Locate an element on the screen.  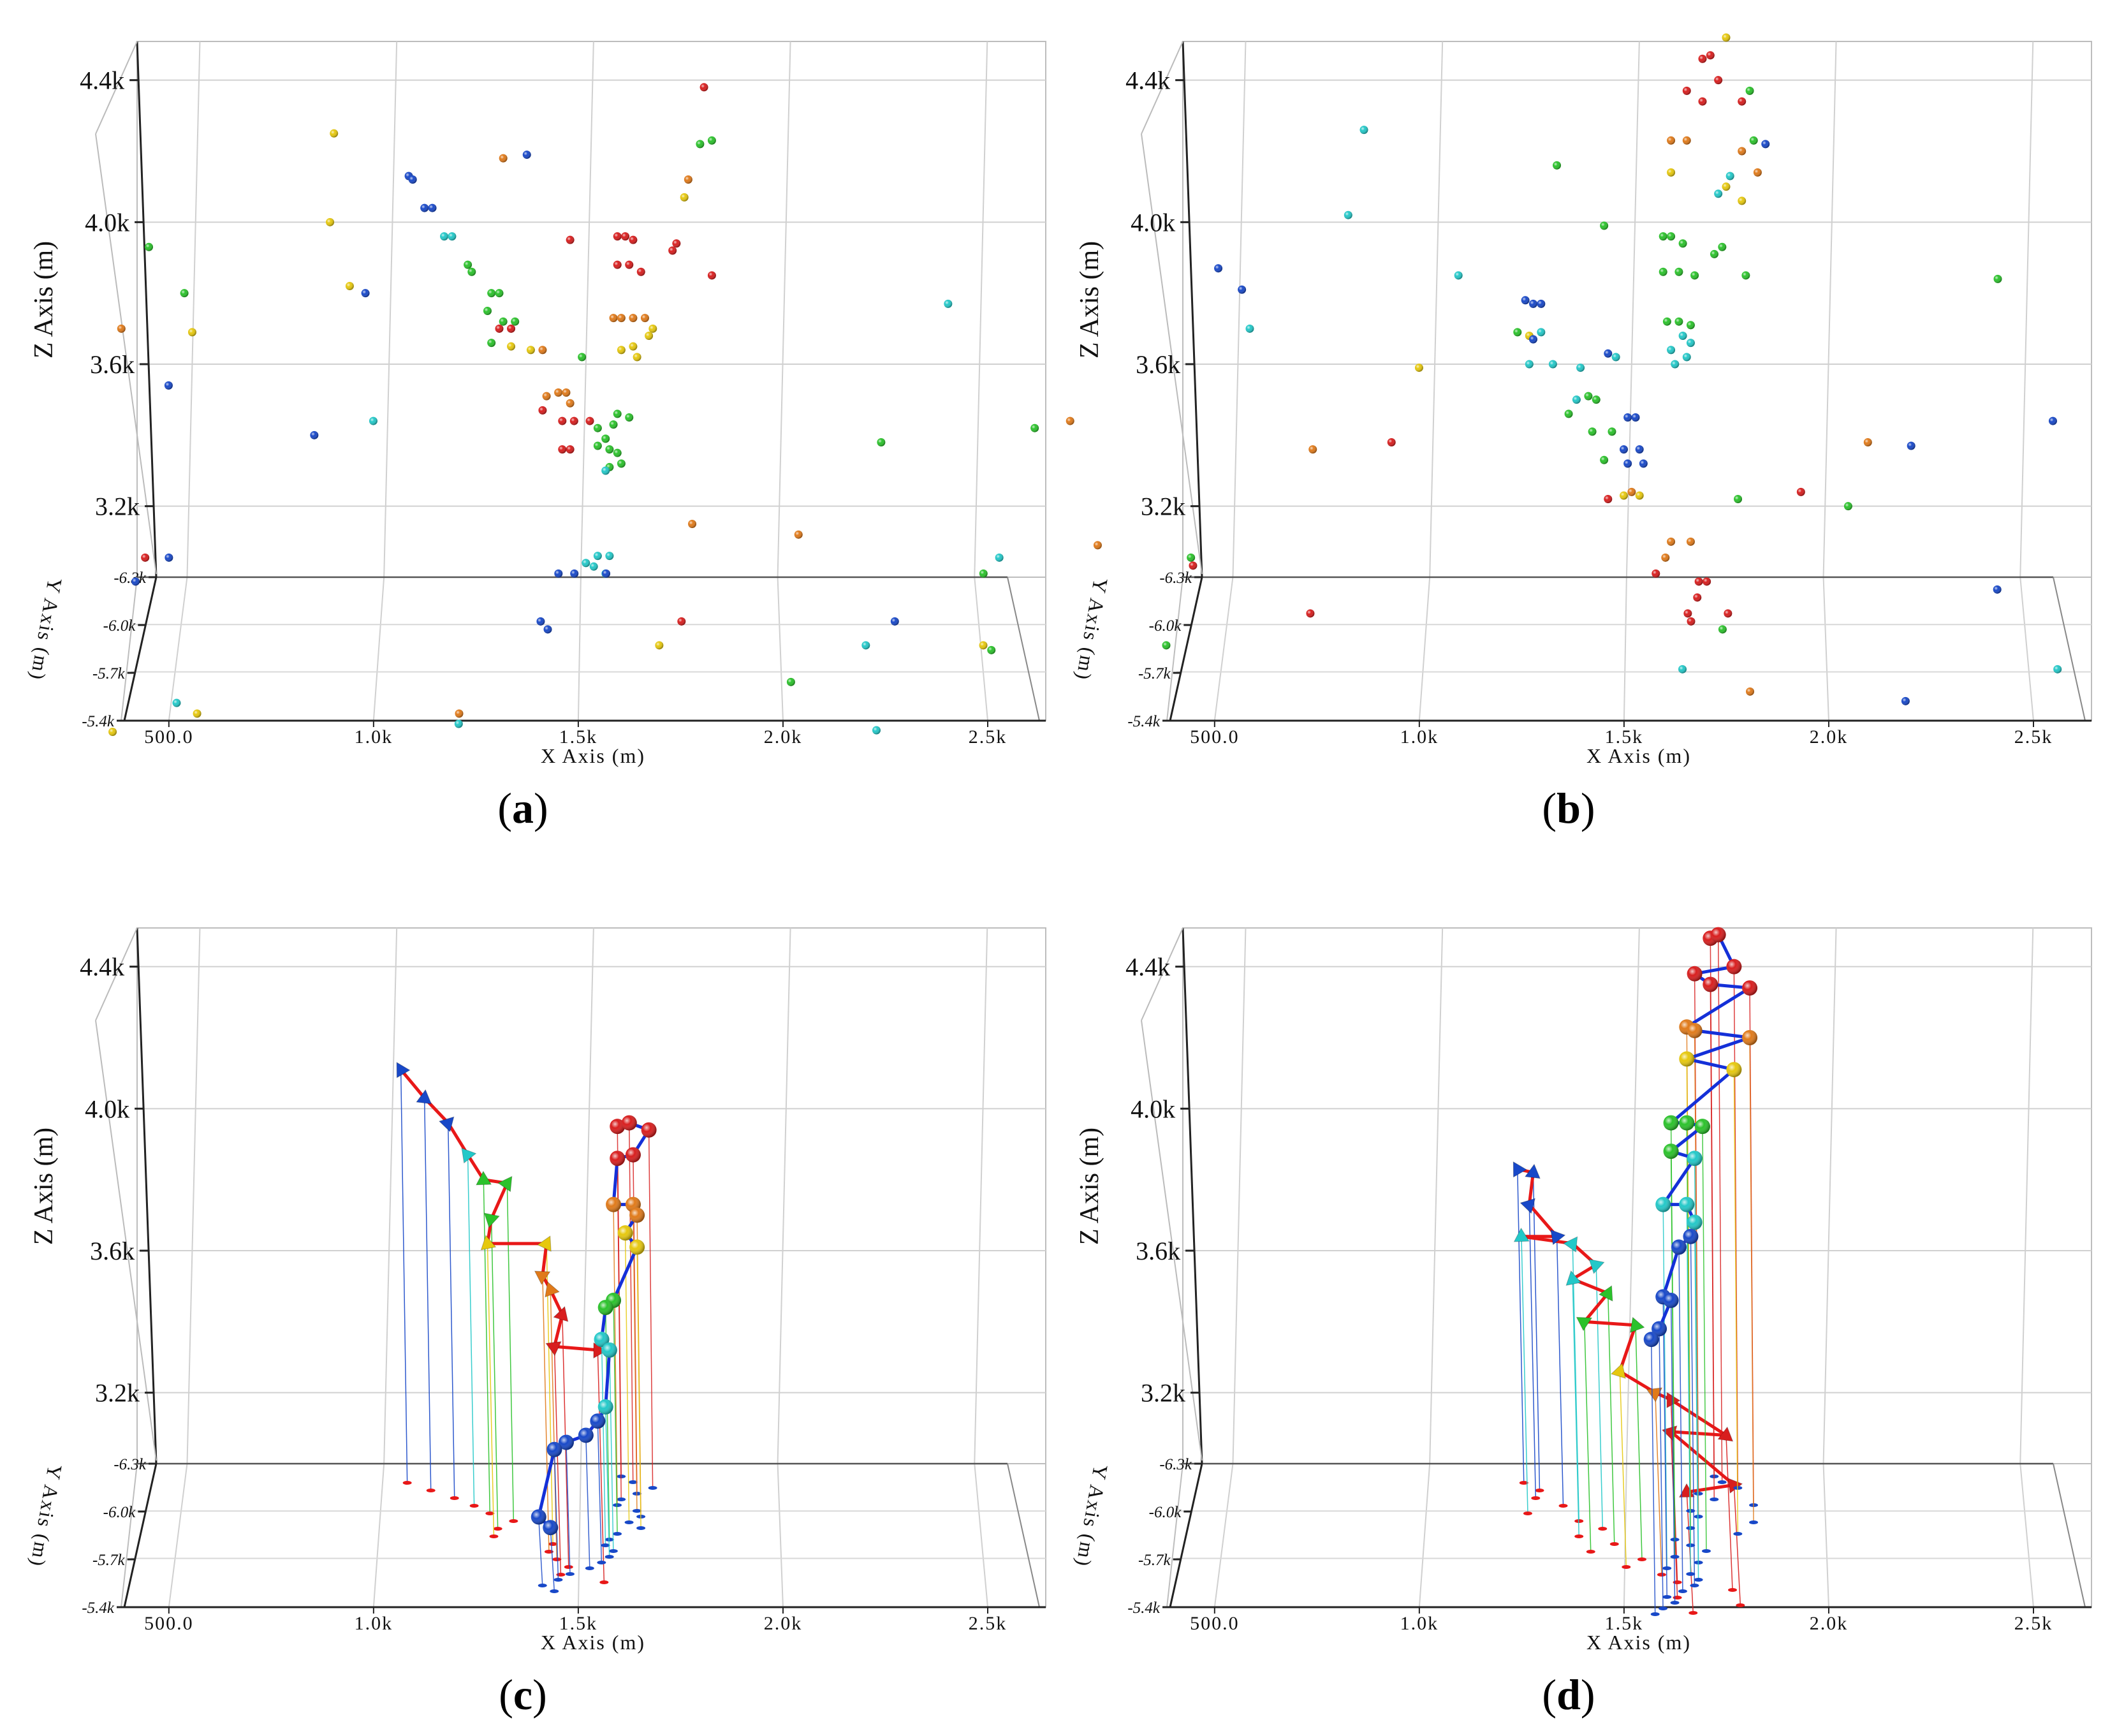
y-tick-label: -6.0k is located at coordinates (1165, 1512).